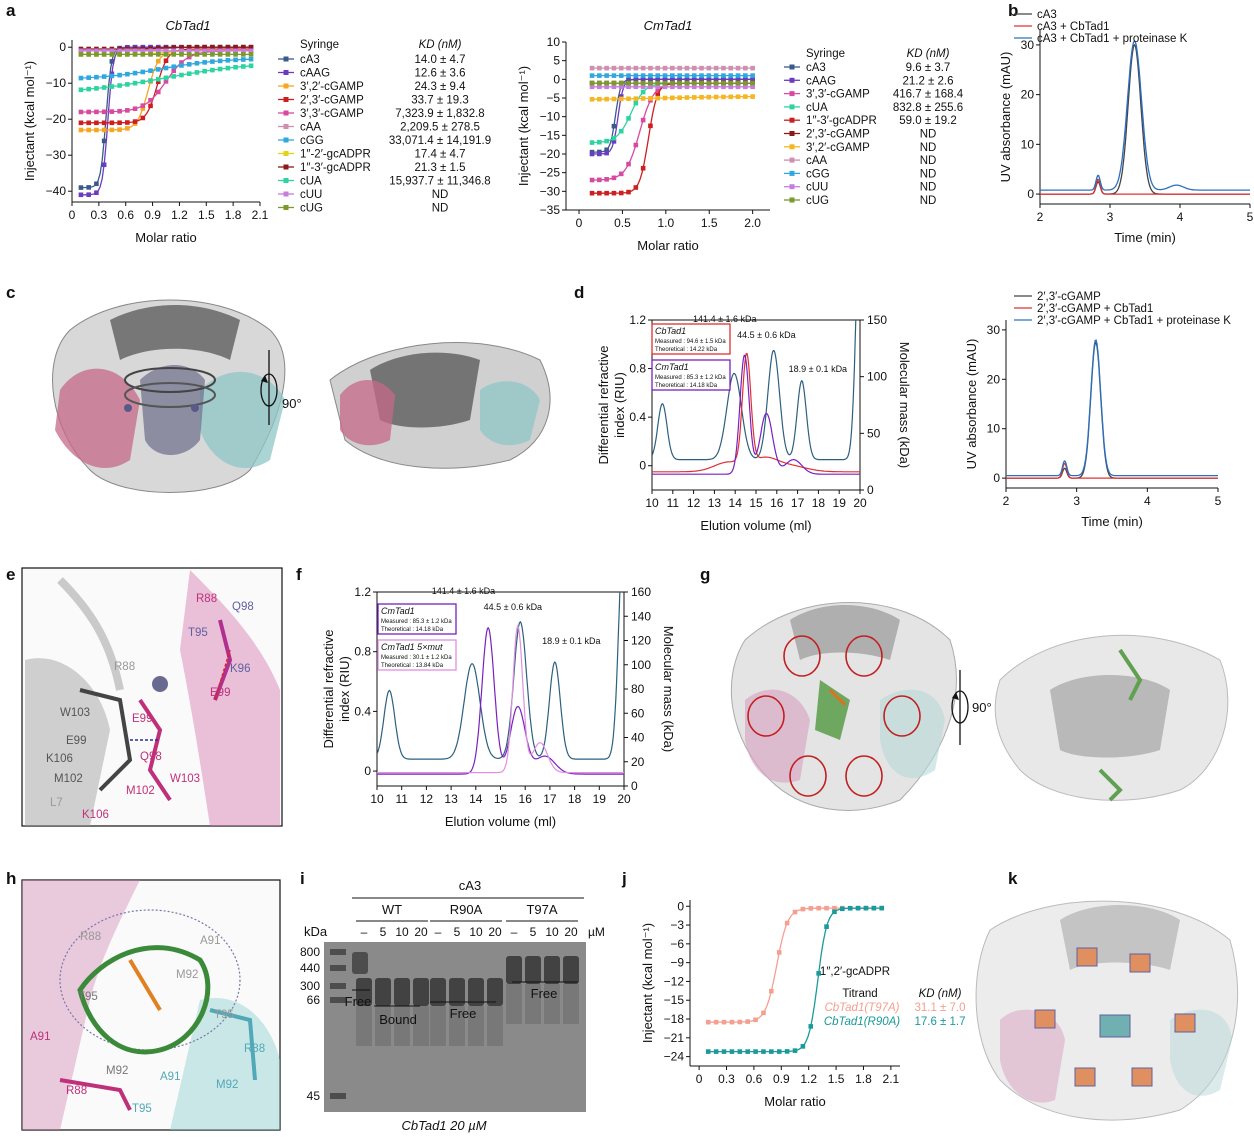 This screenshot has height=1139, width=1254. What do you see at coordinates (72, 215) in the screenshot?
I see `x-tick-label: 0` at bounding box center [72, 215].